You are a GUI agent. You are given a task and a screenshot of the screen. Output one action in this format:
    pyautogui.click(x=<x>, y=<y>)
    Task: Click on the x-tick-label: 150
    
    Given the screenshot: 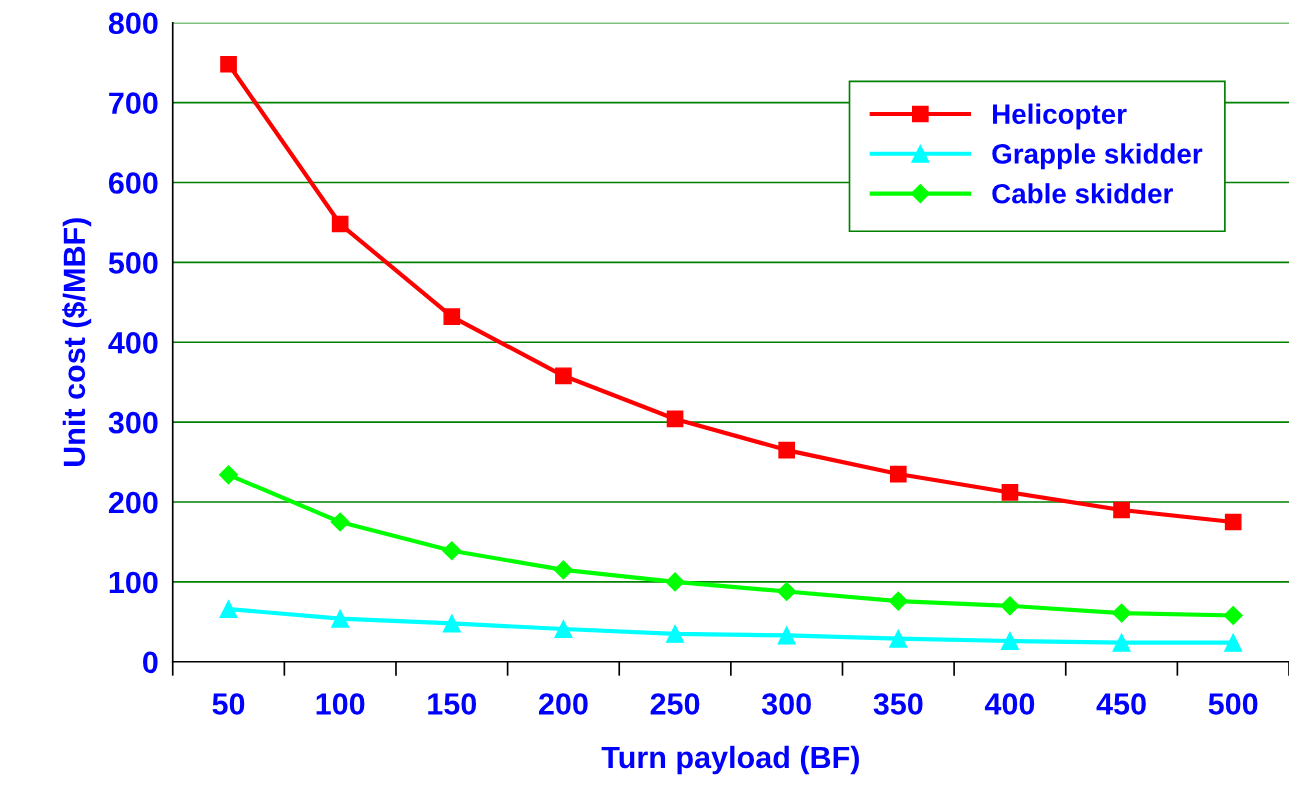 What is the action you would take?
    pyautogui.click(x=452, y=704)
    